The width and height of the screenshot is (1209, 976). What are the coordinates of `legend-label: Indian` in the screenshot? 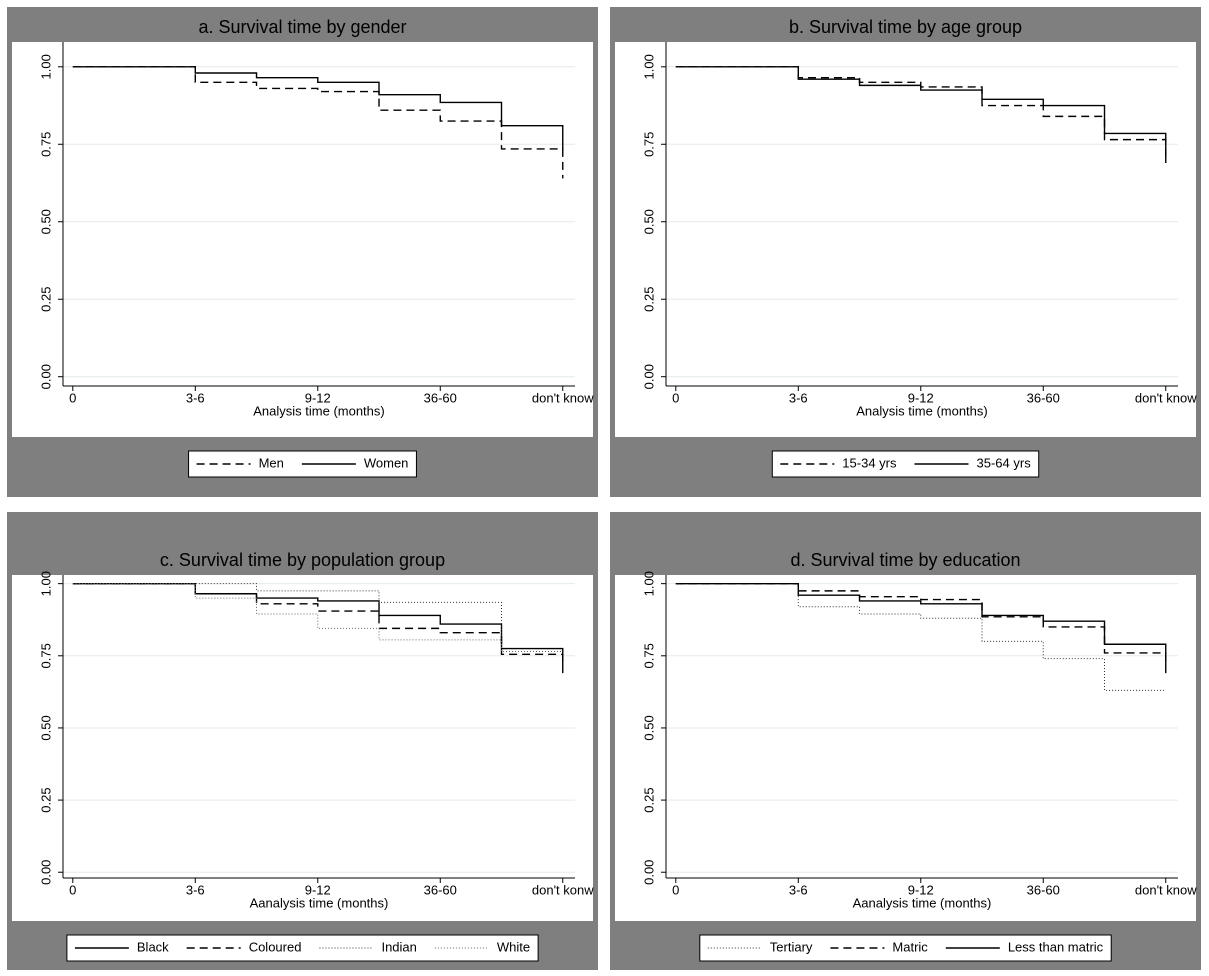 It's located at (398, 946).